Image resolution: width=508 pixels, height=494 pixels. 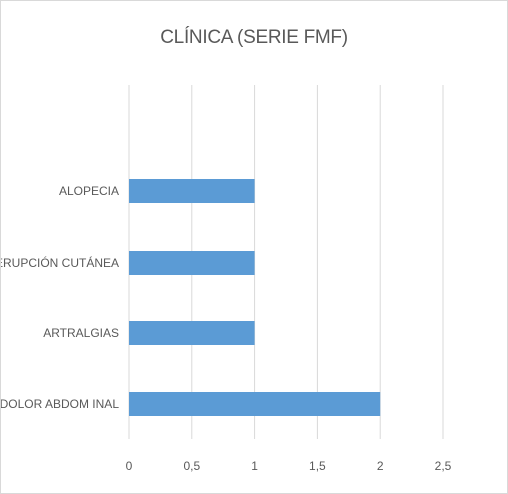 What do you see at coordinates (191, 466) in the screenshot?
I see `x-tick-label: 0,5` at bounding box center [191, 466].